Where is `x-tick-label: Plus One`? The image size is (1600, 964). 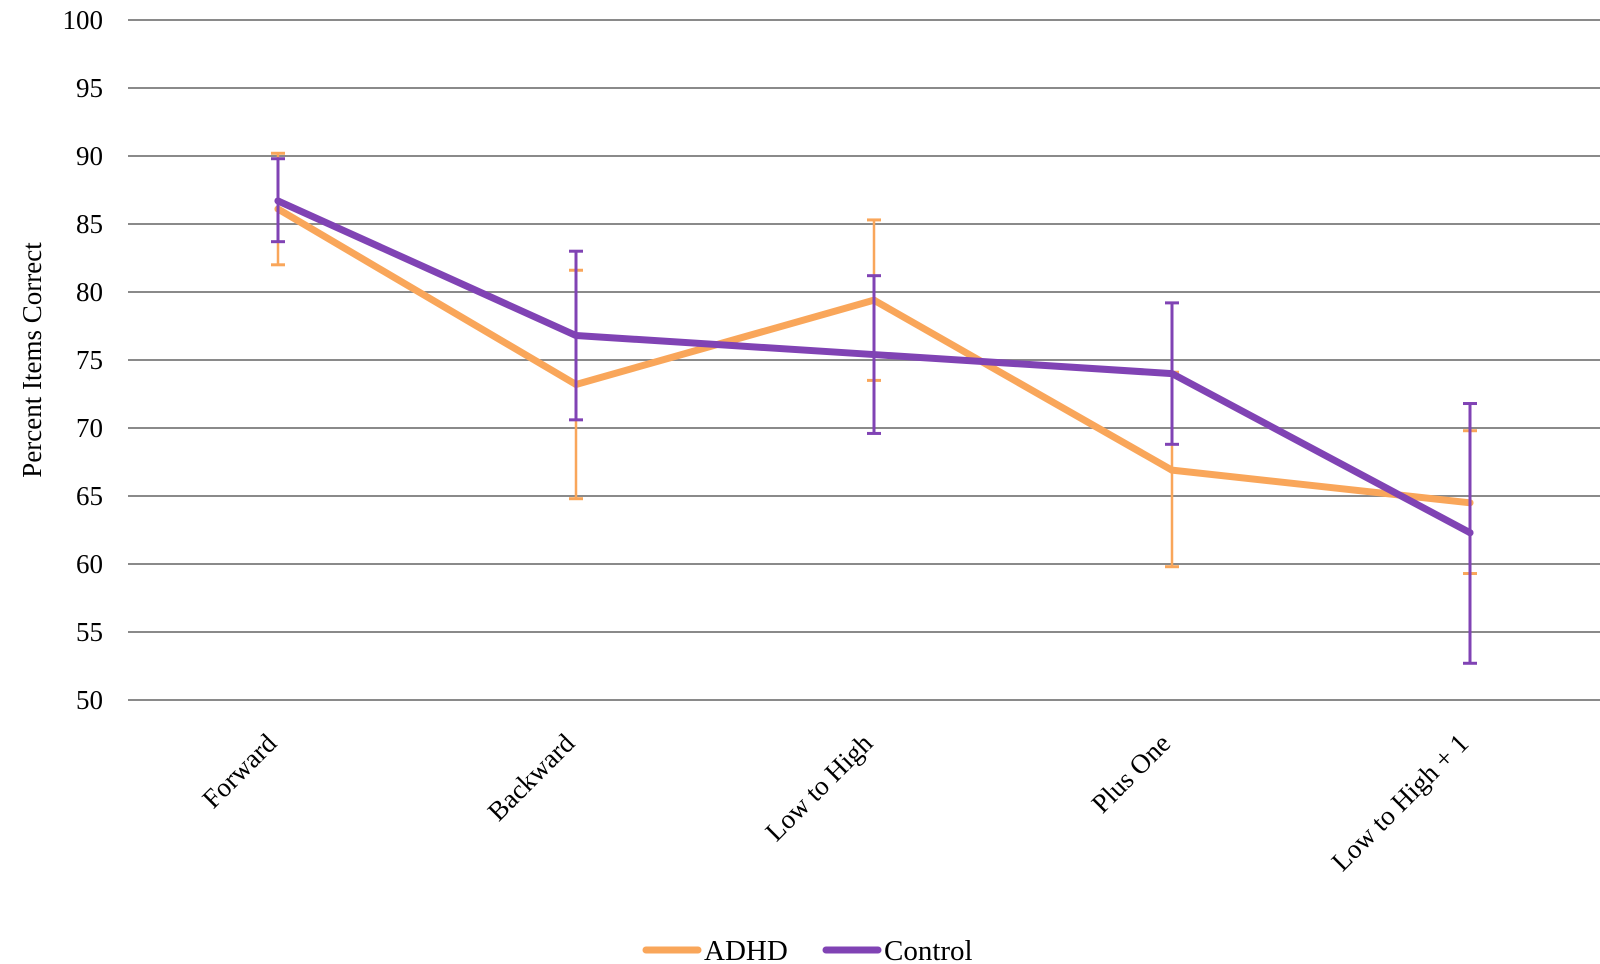 x-tick-label: Plus One is located at coordinates (1131, 773).